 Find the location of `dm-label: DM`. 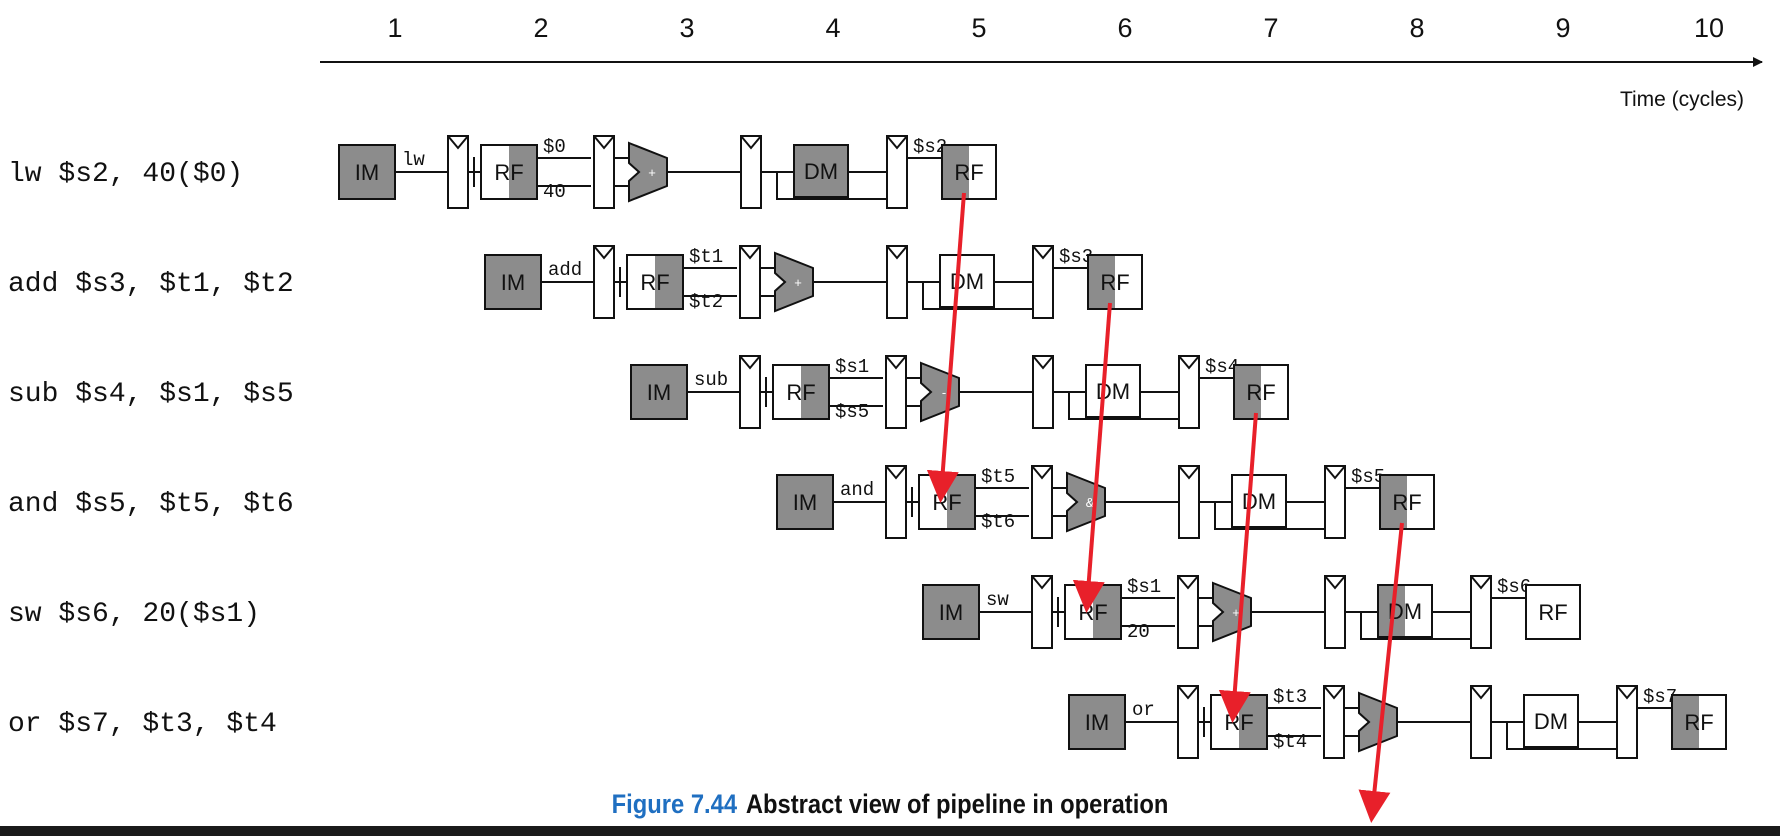

dm-label: DM is located at coordinates (821, 171).